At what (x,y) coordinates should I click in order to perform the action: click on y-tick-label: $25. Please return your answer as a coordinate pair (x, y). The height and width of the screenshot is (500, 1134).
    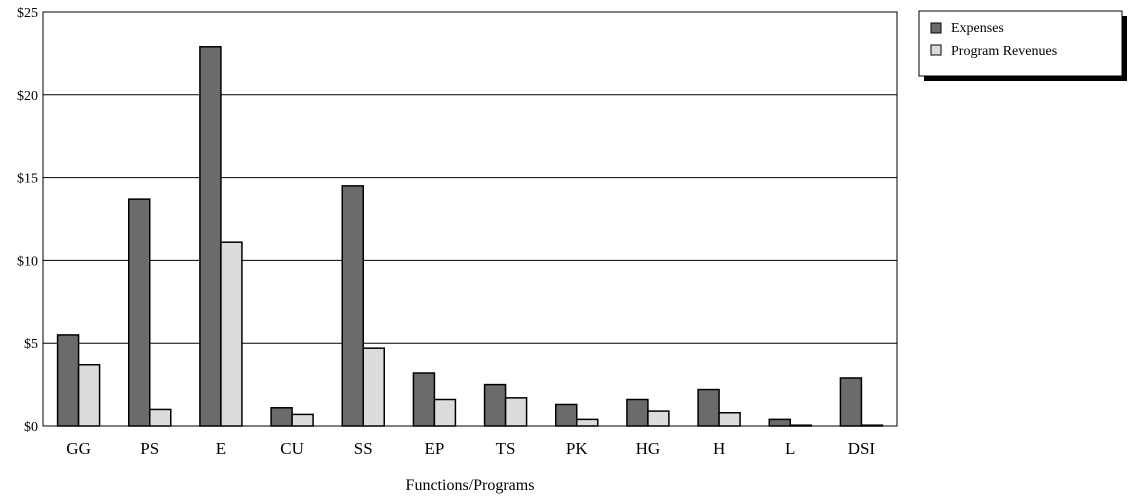
    Looking at the image, I should click on (27, 13).